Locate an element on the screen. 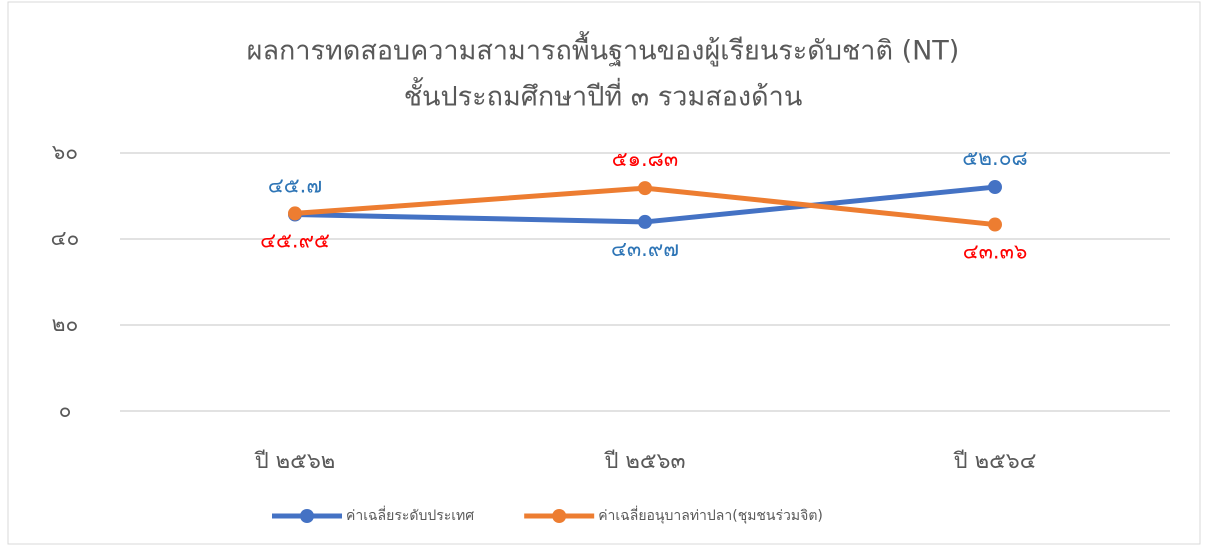  y-tick-label: ๔๐ is located at coordinates (65, 238).